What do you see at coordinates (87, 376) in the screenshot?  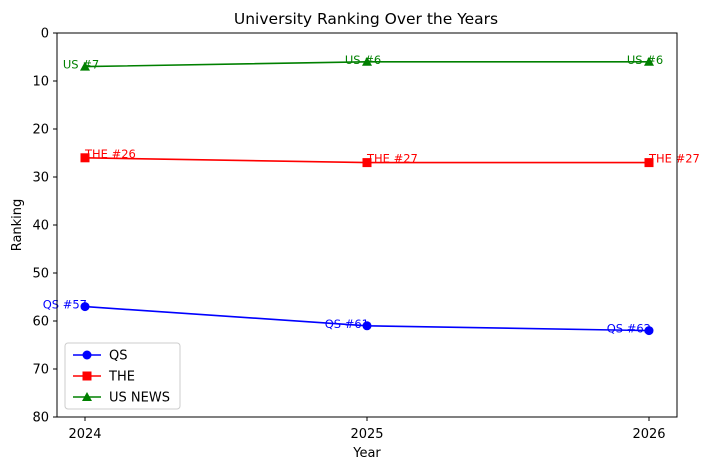 I see `legend-marker-the` at bounding box center [87, 376].